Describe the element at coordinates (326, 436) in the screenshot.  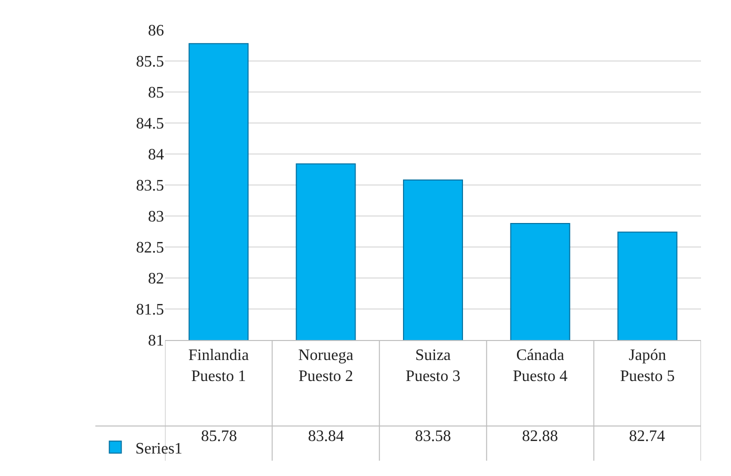
I see `data-label: 83.84` at that location.